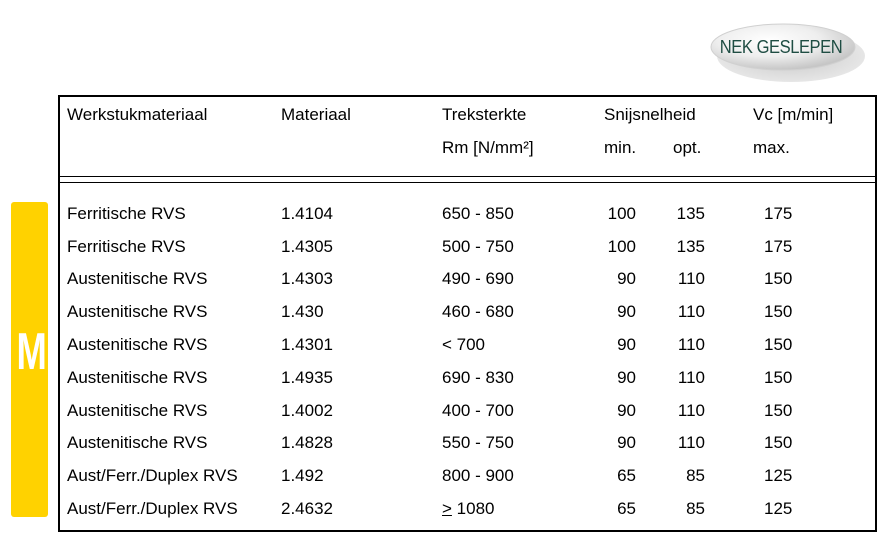 Image resolution: width=890 pixels, height=545 pixels. What do you see at coordinates (781, 47) in the screenshot?
I see `logo-text: NEK GESLEPEN` at bounding box center [781, 47].